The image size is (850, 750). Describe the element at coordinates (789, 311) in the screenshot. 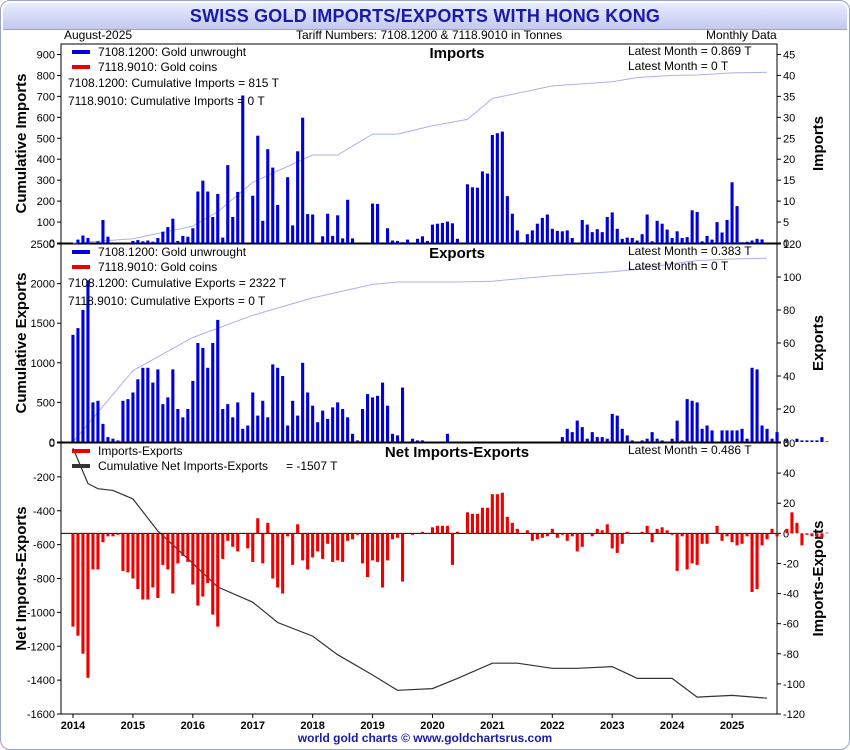

I see `exports-right-tick-label: 80` at that location.